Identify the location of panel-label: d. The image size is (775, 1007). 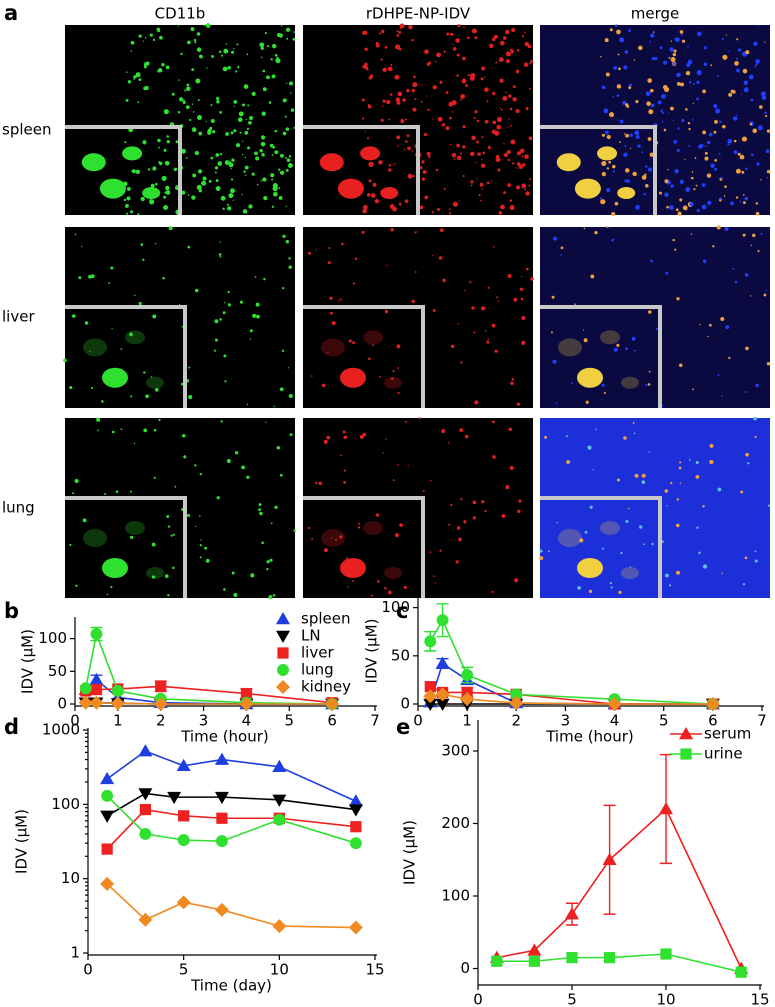
(11, 727).